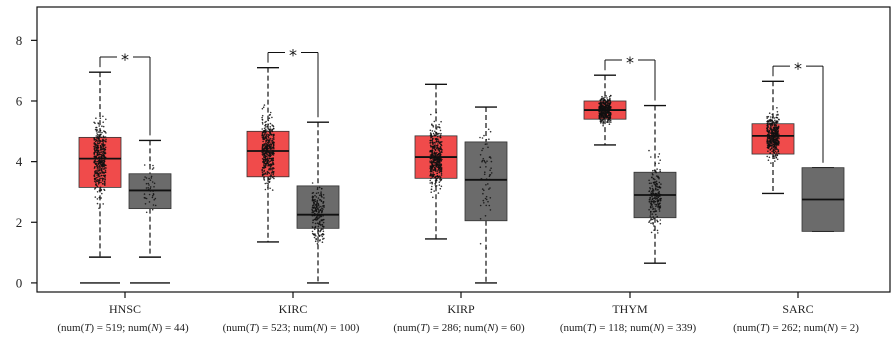  I want to click on sample-count-label: (num(T) = 523; num(N) = 100), so click(291, 328).